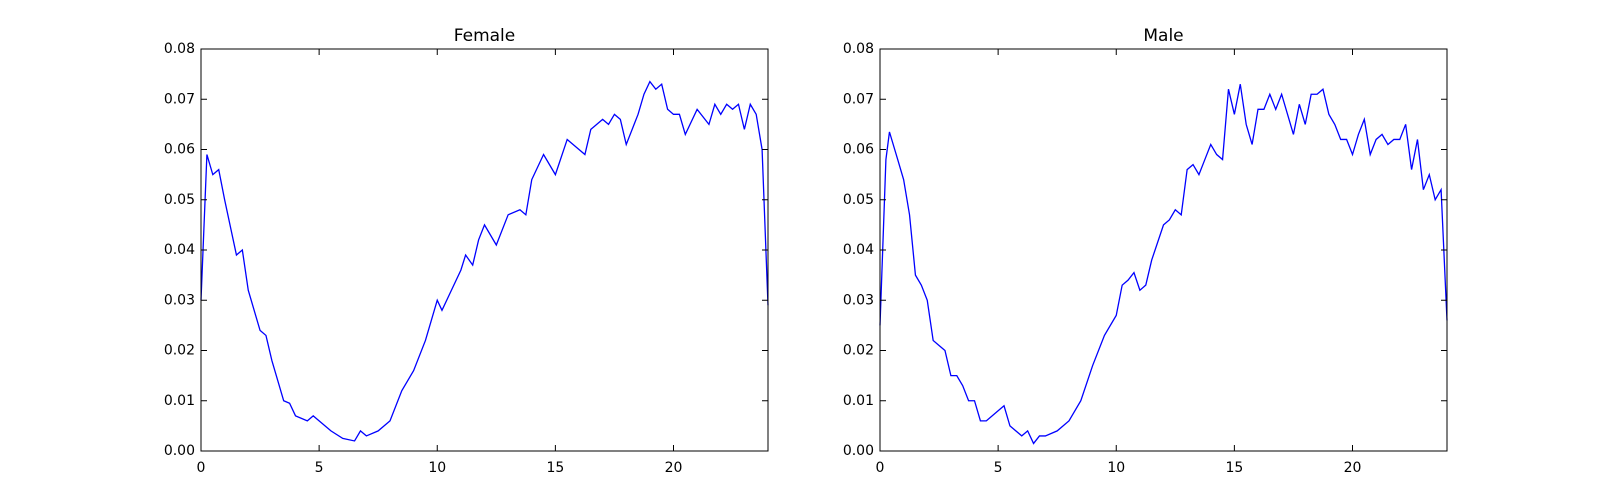 This screenshot has width=1600, height=500. I want to click on chart-title: Male, so click(1163, 36).